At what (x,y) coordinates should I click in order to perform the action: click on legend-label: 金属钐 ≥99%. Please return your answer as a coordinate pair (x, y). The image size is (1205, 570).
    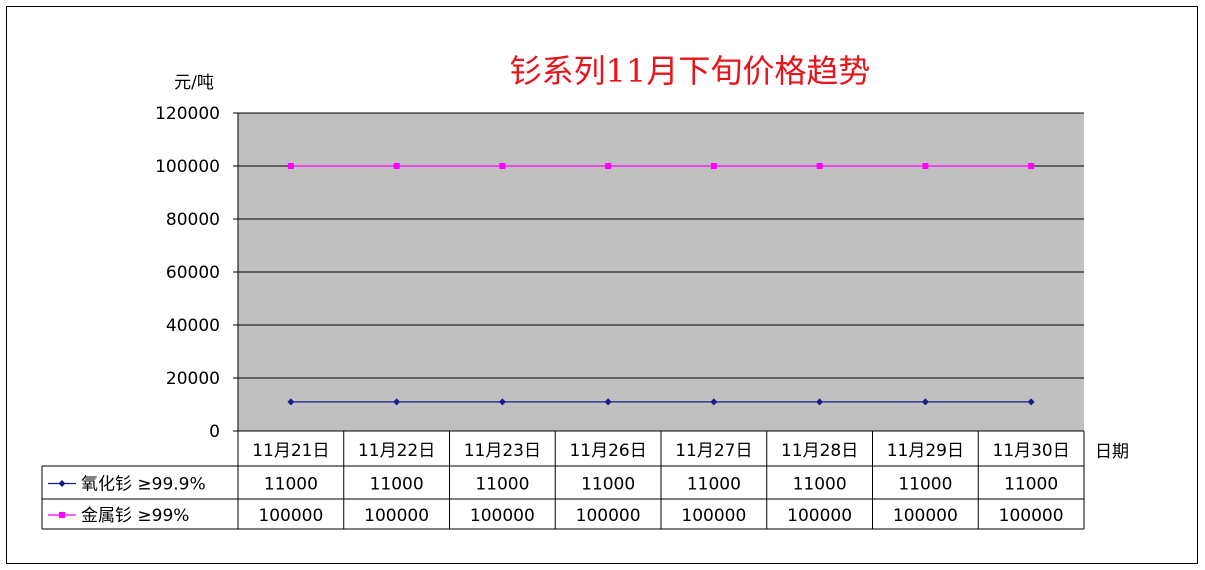
    Looking at the image, I should click on (135, 516).